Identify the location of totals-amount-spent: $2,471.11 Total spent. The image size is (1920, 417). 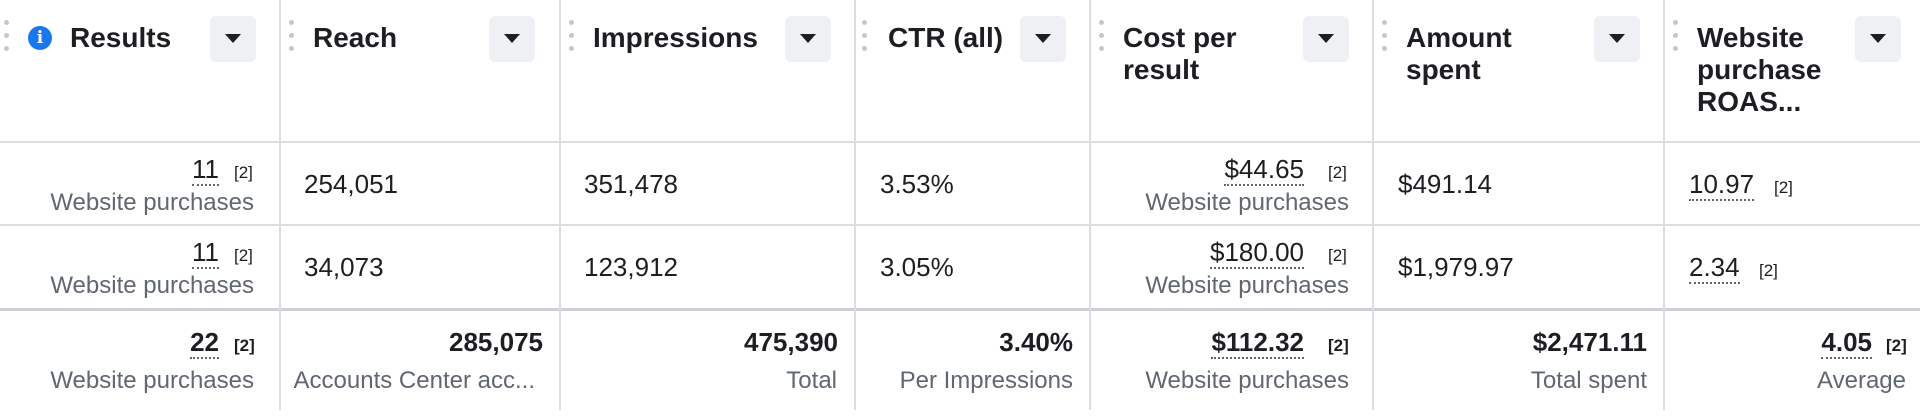
(1518, 360).